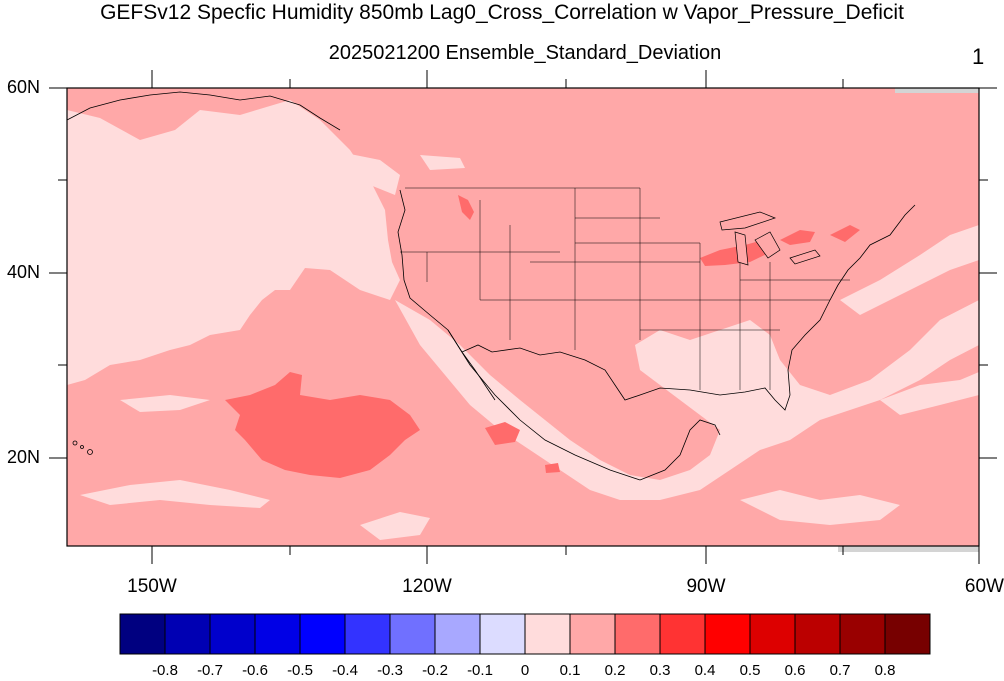 The width and height of the screenshot is (1004, 681). Describe the element at coordinates (365, 172) in the screenshot. I see `field-region-gulf-light` at that location.